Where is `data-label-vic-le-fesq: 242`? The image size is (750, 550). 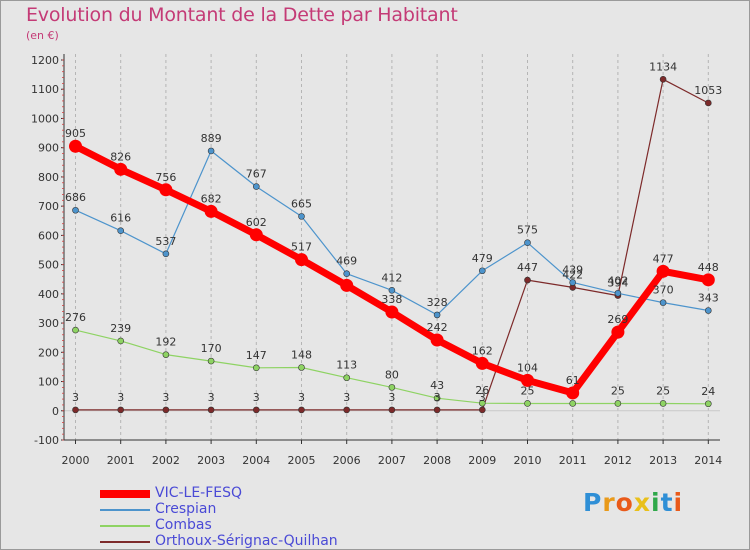 data-label-vic-le-fesq: 242 is located at coordinates (437, 327).